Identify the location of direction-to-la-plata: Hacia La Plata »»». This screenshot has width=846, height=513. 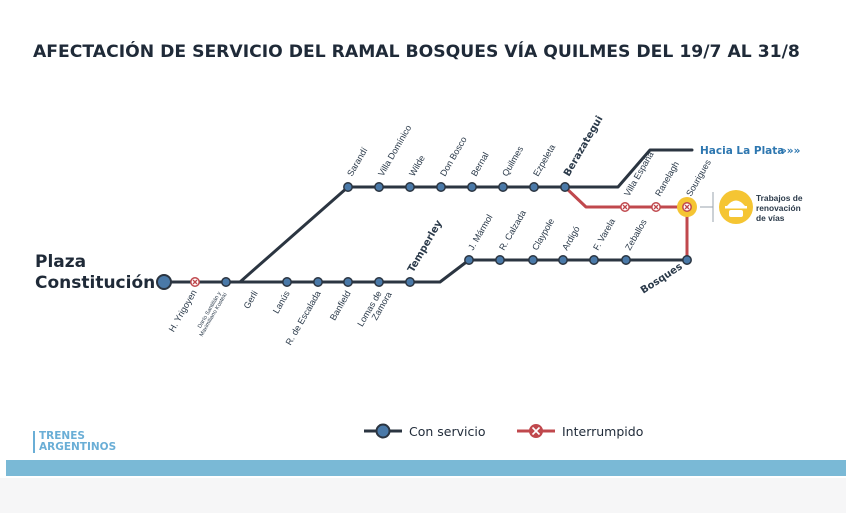
(750, 151).